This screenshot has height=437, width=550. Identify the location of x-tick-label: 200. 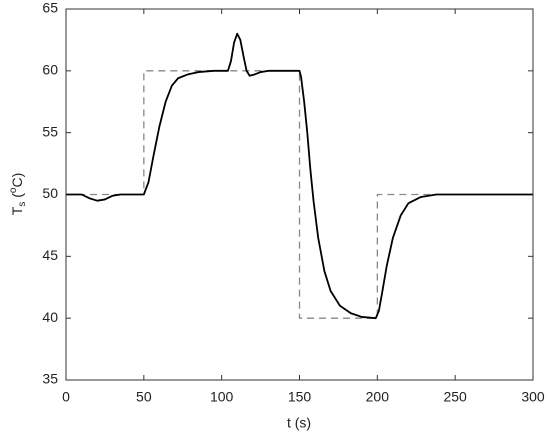
(378, 397).